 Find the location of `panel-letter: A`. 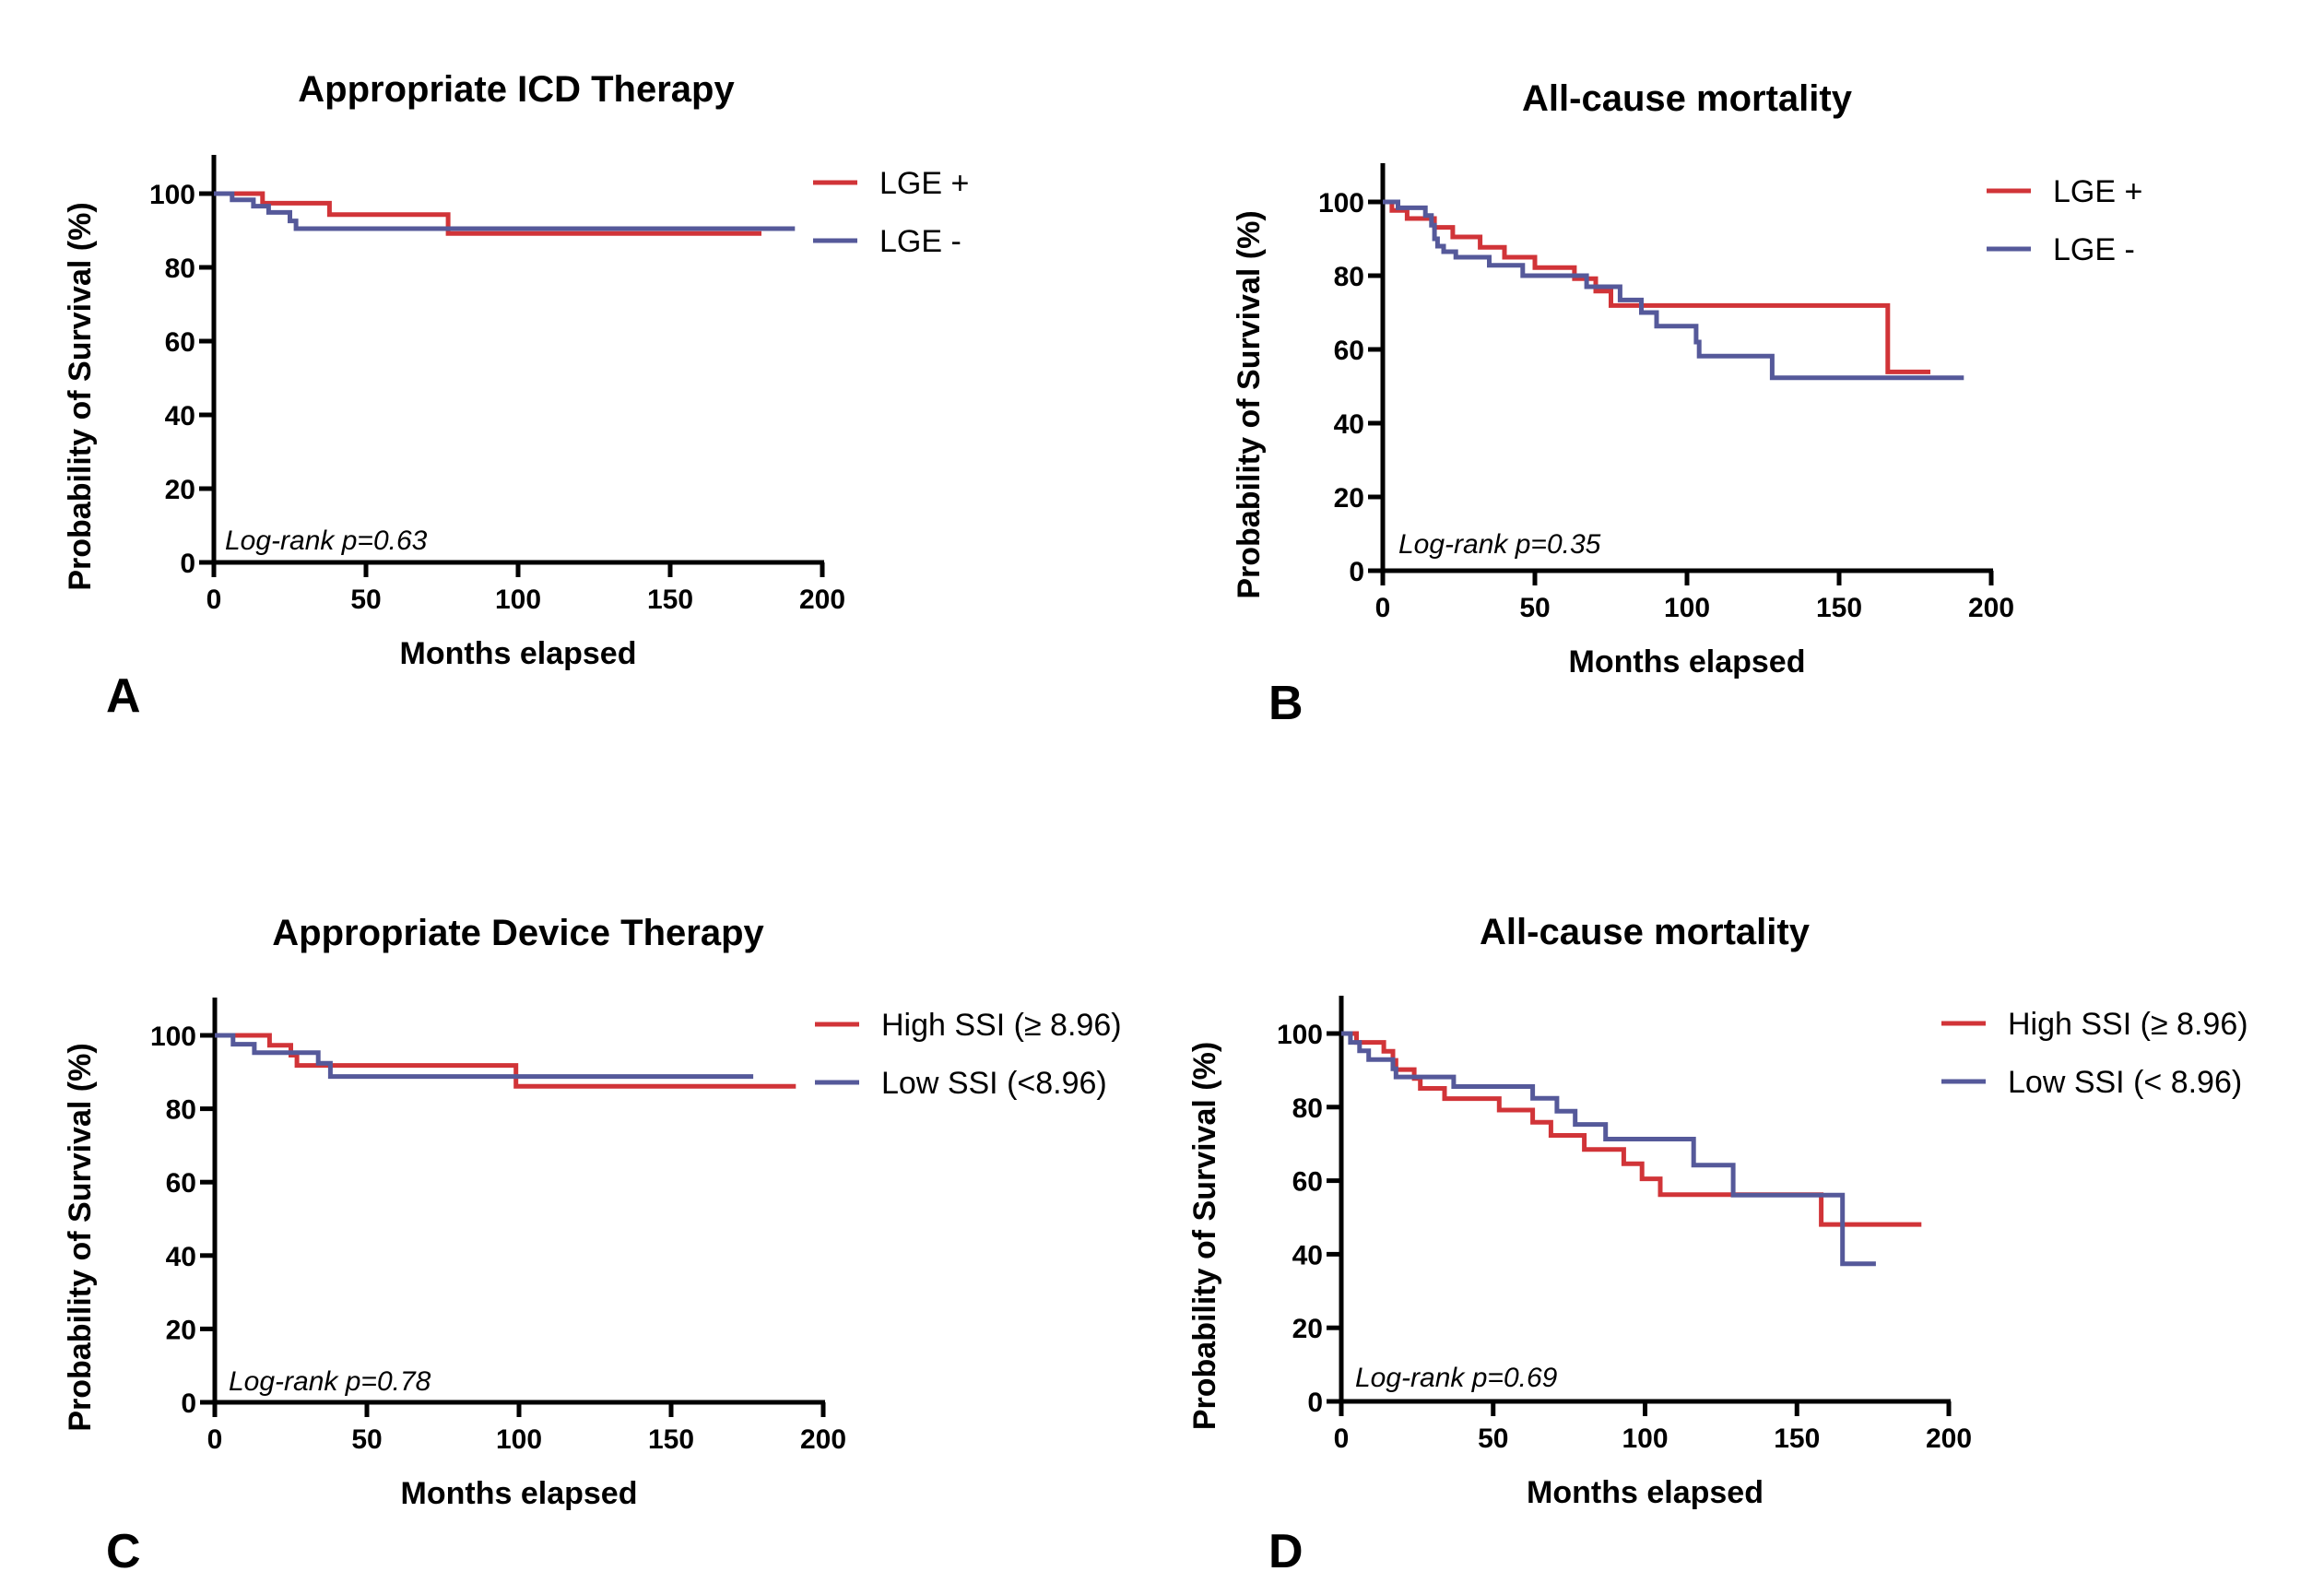

panel-letter: A is located at coordinates (124, 696).